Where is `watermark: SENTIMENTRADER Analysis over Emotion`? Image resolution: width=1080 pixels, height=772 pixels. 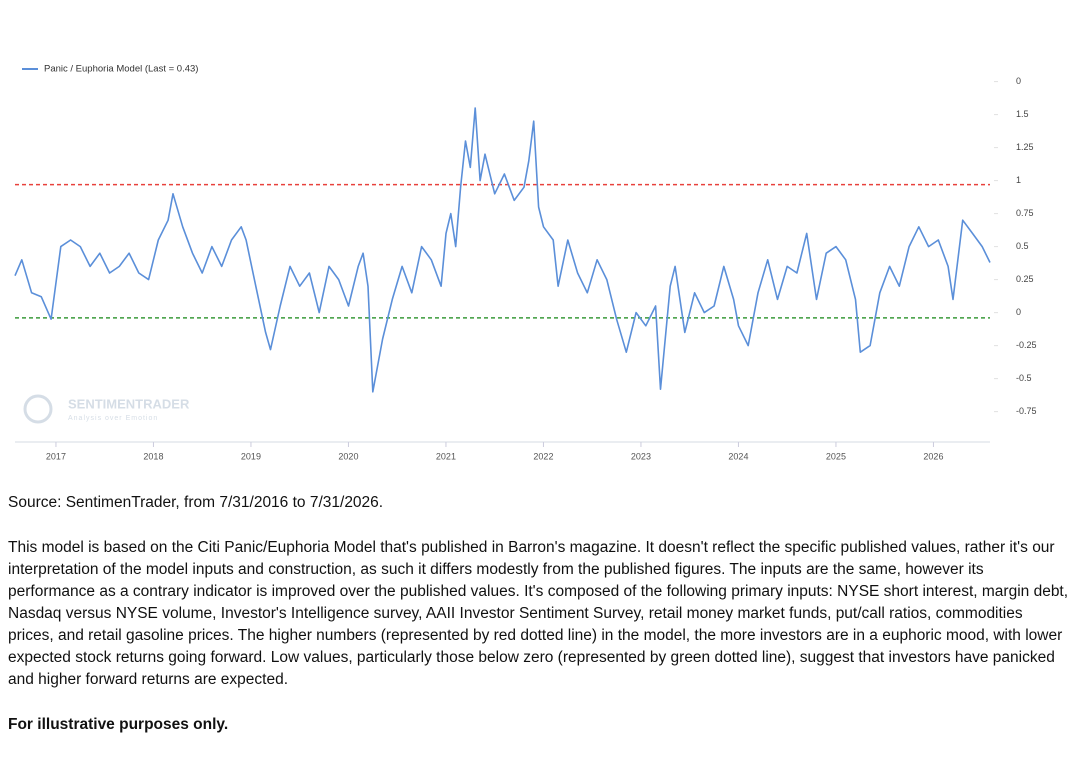
watermark: SENTIMENTRADER Analysis over Emotion is located at coordinates (106, 409).